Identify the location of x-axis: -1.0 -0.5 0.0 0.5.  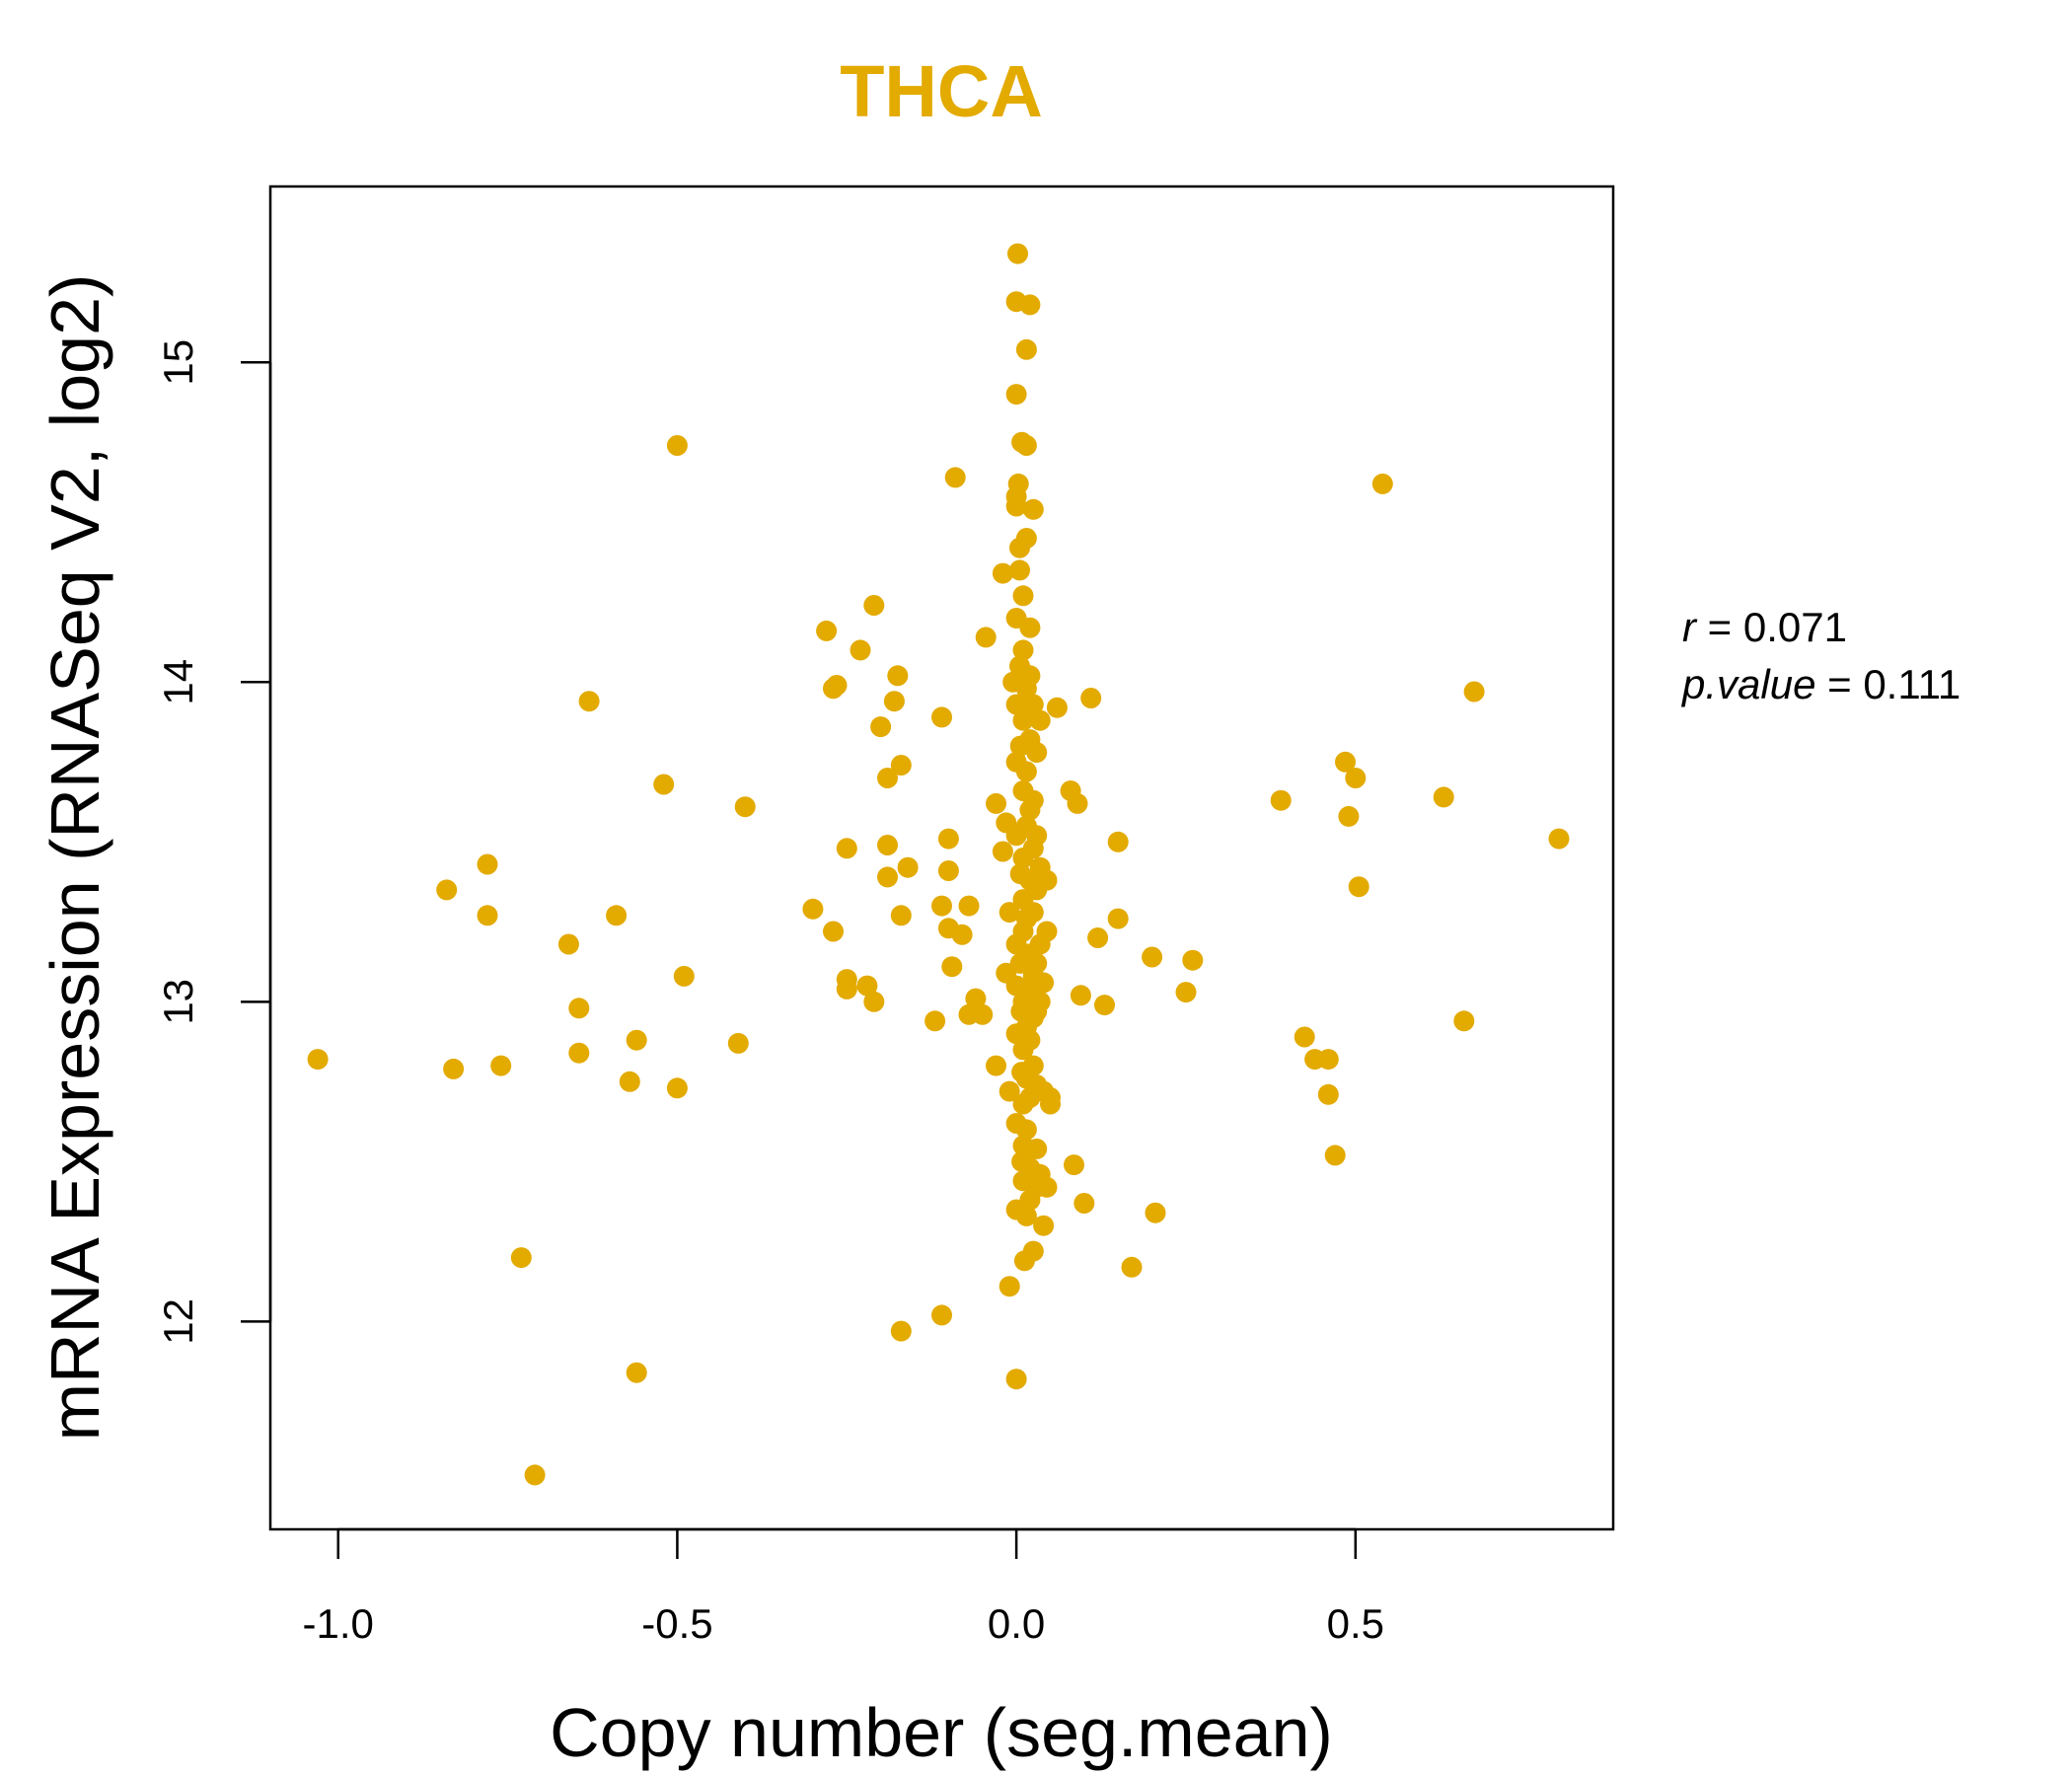
(844, 1587).